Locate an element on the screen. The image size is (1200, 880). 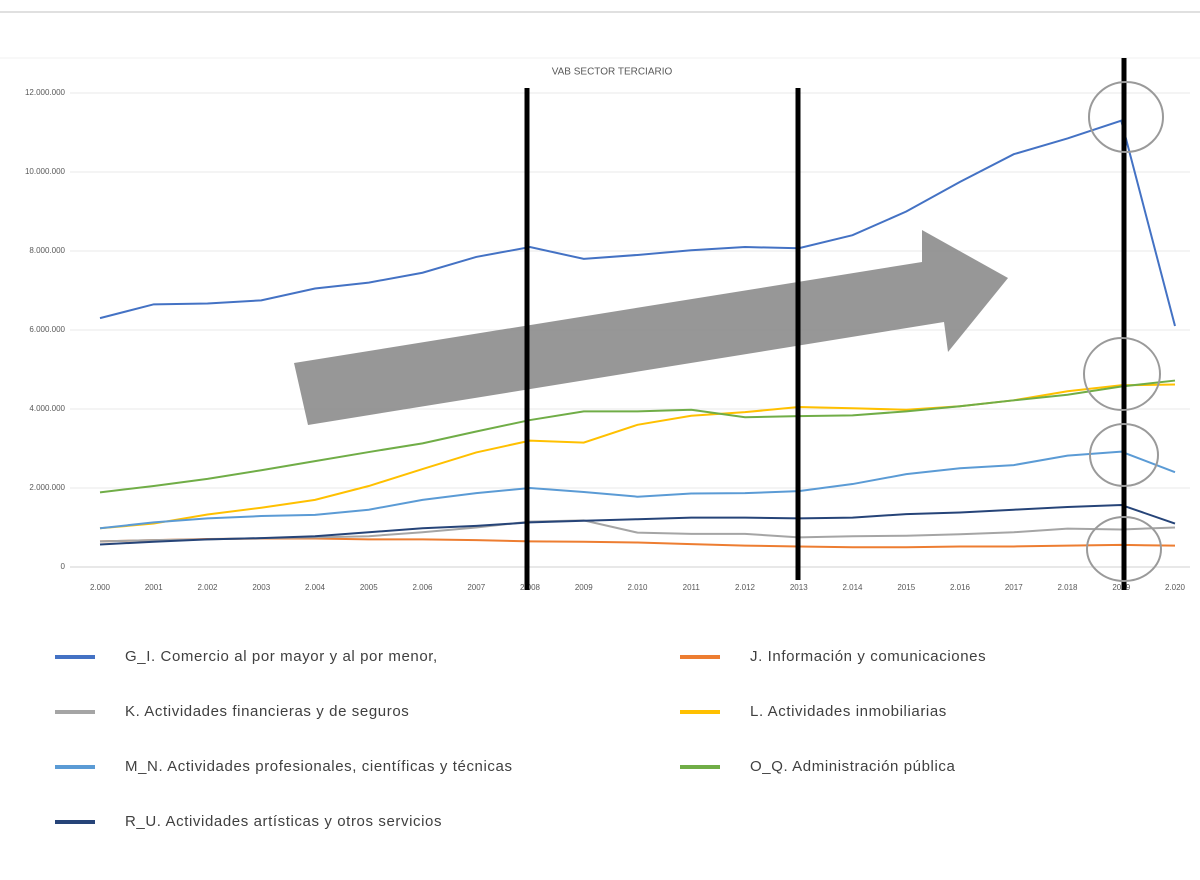
x-tick-label: 2.016 is located at coordinates (960, 587).